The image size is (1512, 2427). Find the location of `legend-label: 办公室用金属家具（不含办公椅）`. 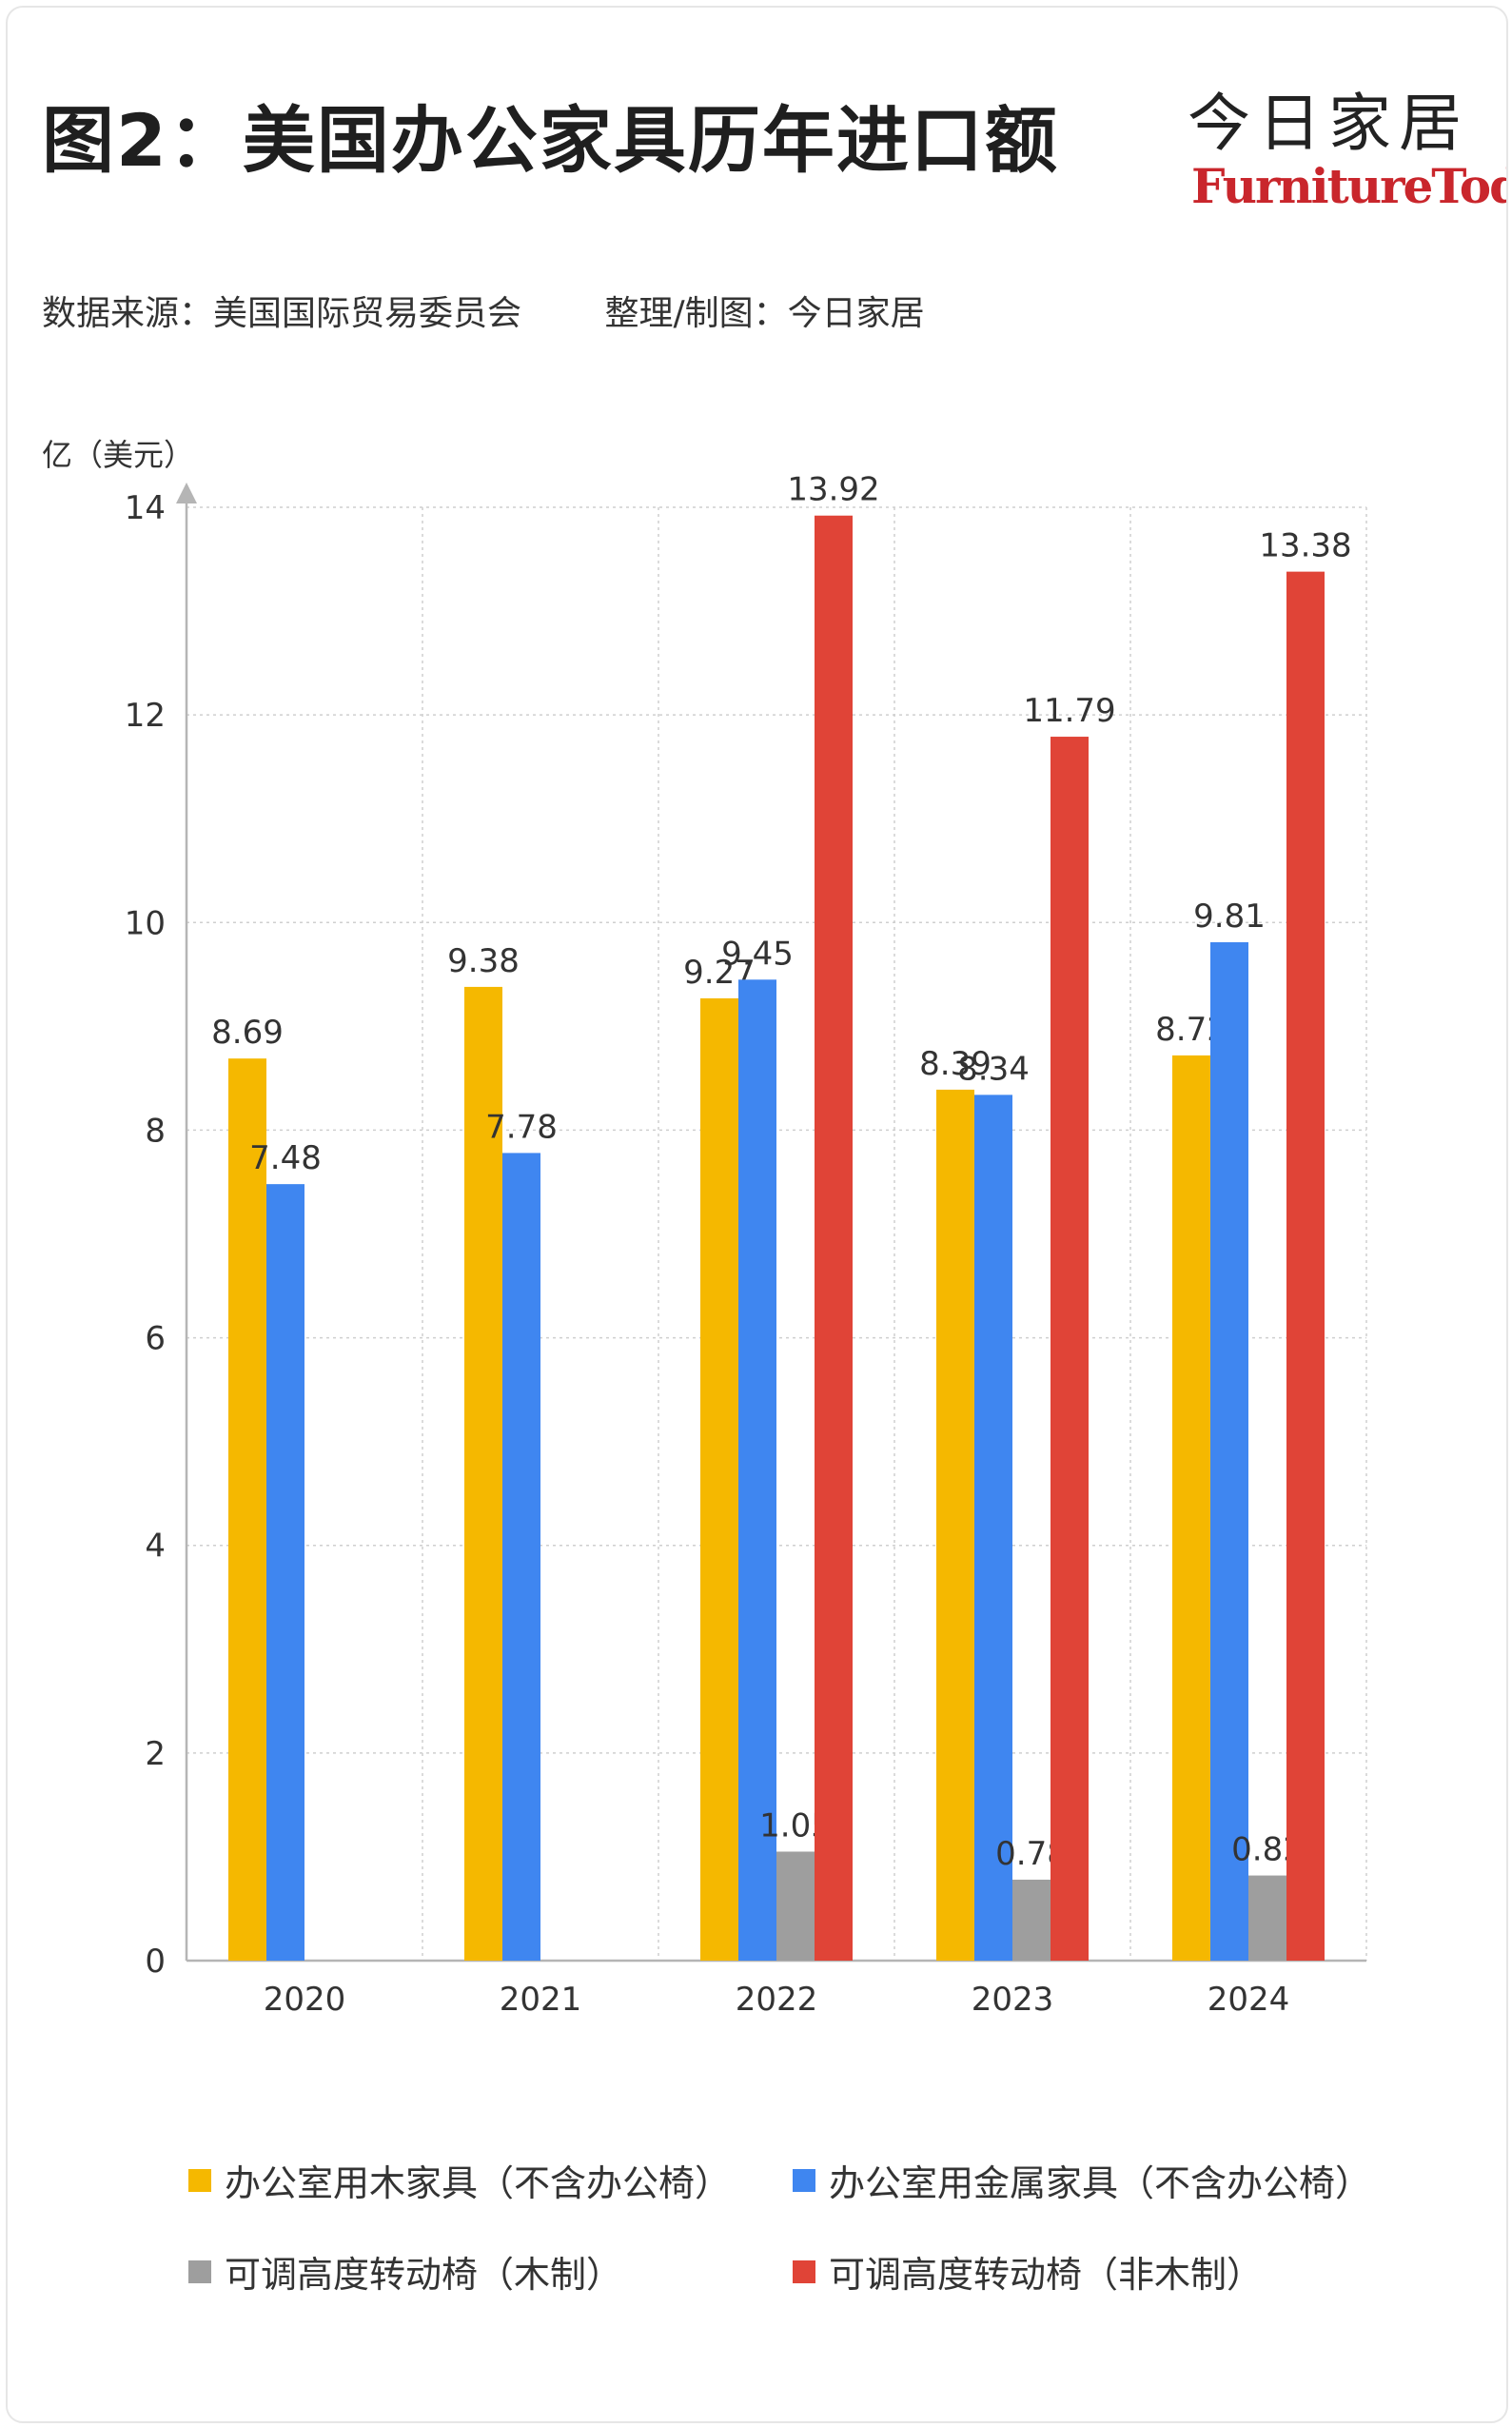

legend-label: 办公室用金属家具（不含办公椅） is located at coordinates (1100, 2183).